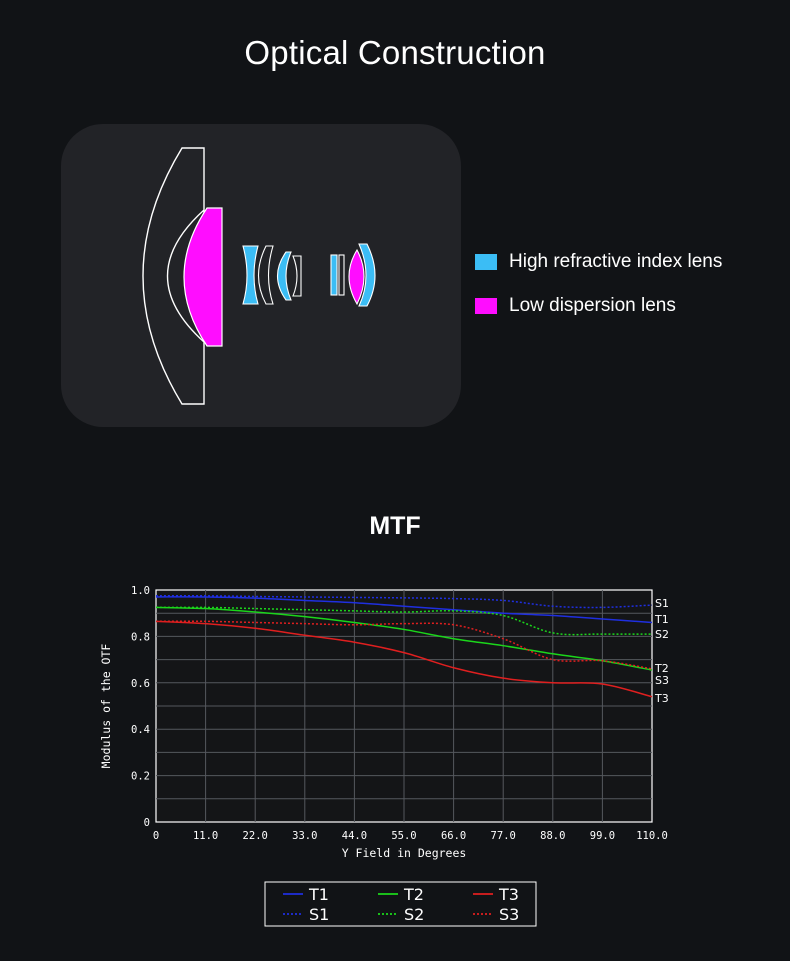  I want to click on x-tick-label: 55.0, so click(403, 836).